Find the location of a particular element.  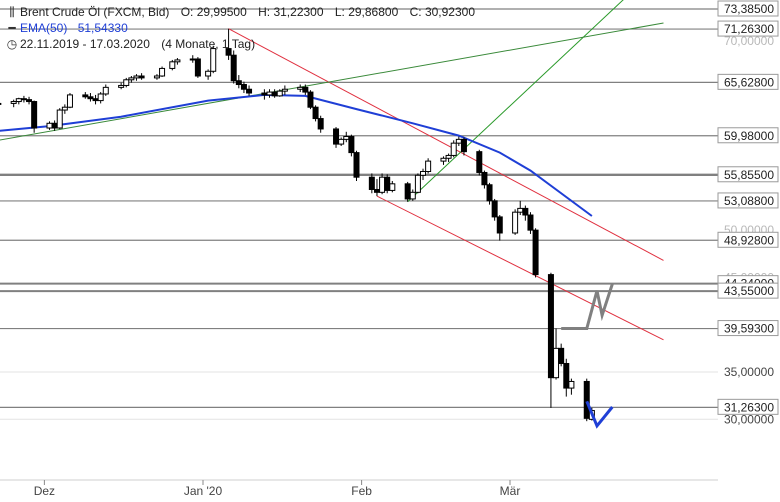

high-value: H: 31,22300 is located at coordinates (291, 12).